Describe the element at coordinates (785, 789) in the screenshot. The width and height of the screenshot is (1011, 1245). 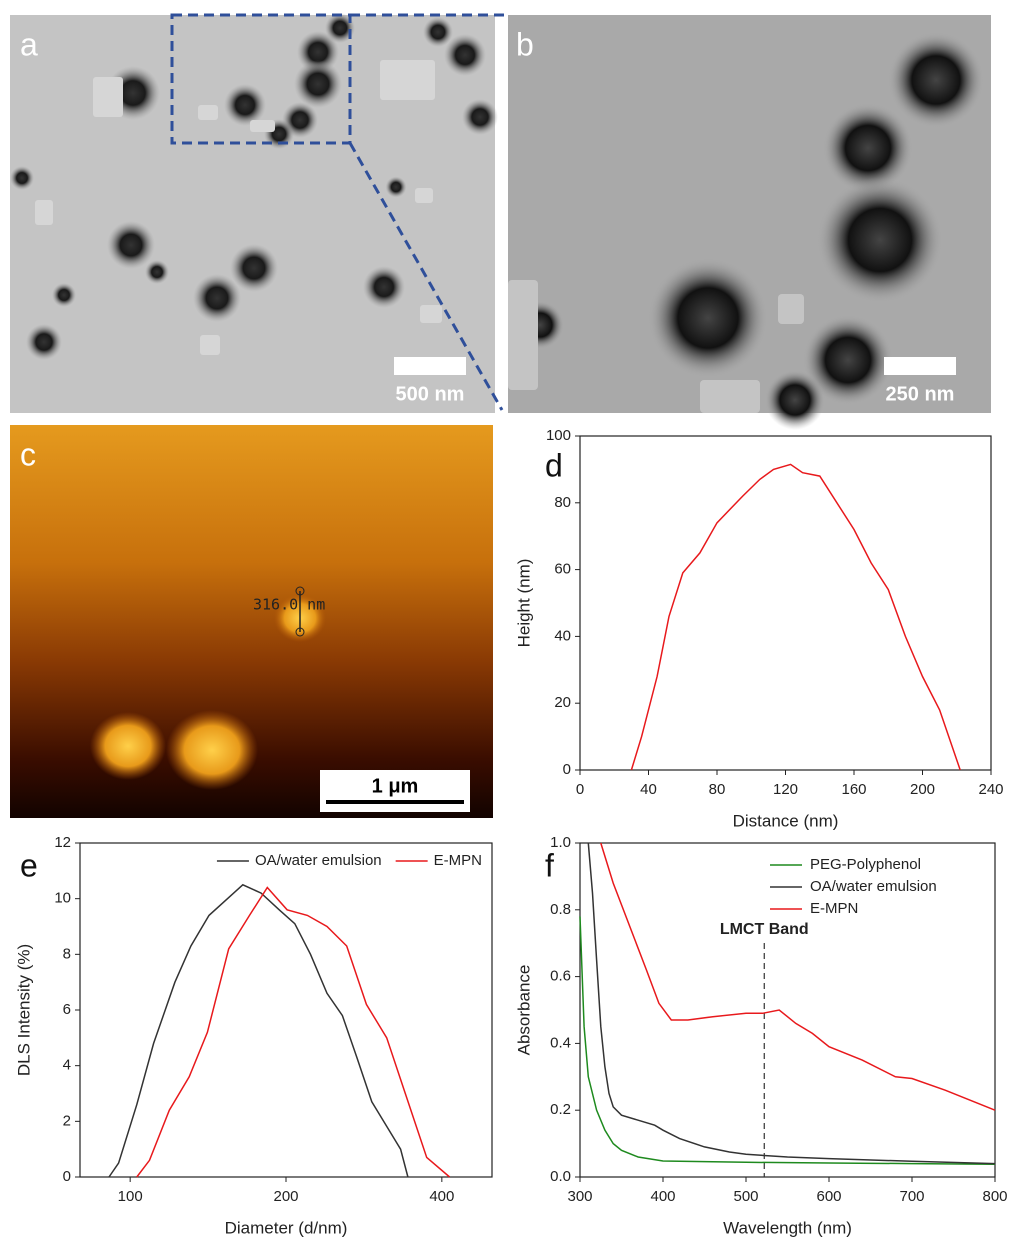
I see `x-tick-label: 120` at that location.